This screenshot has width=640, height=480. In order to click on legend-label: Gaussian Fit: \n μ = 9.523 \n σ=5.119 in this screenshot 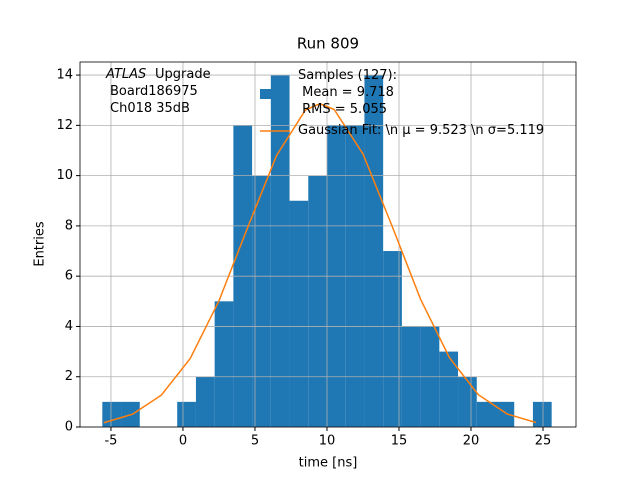, I will do `click(421, 130)`.